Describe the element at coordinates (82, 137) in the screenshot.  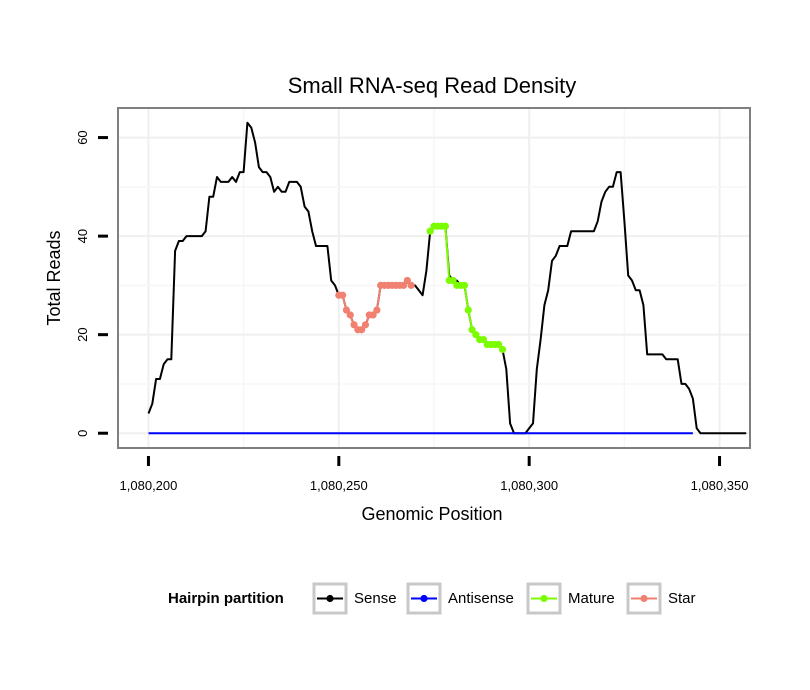
I see `y-tick-label: 60` at that location.